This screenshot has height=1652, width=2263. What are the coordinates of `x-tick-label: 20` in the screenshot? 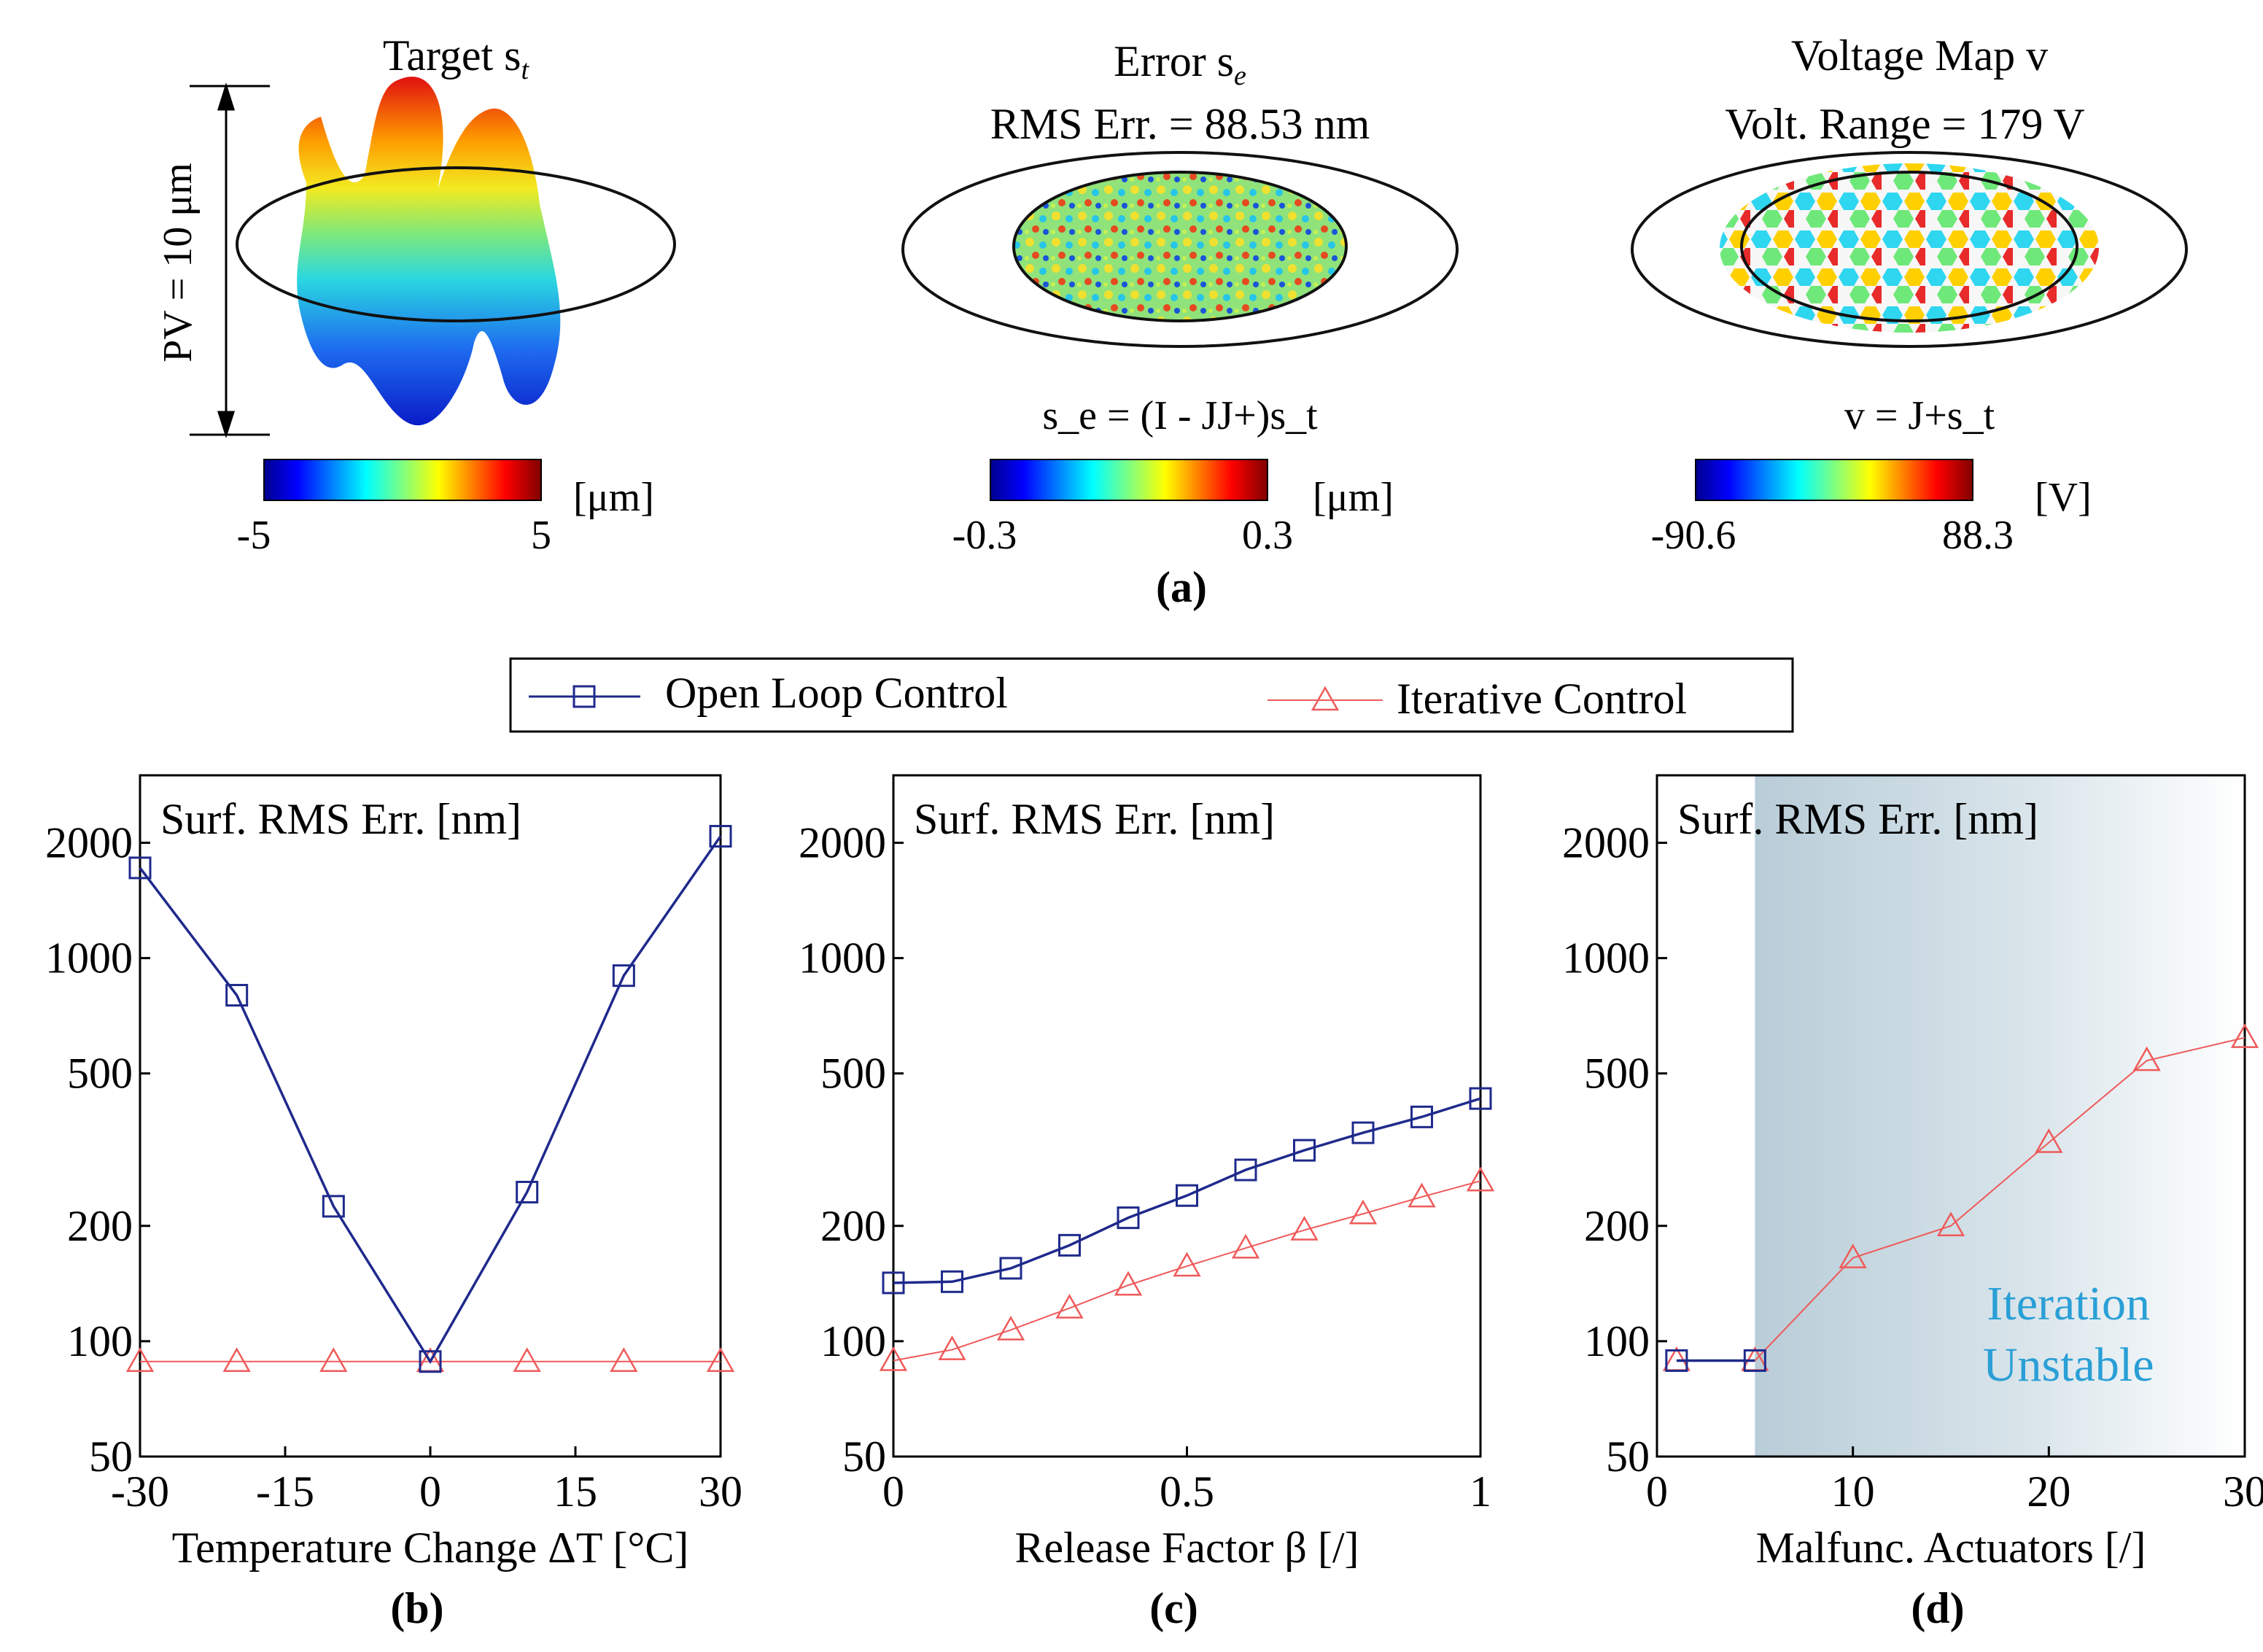 It's located at (2048, 1491).